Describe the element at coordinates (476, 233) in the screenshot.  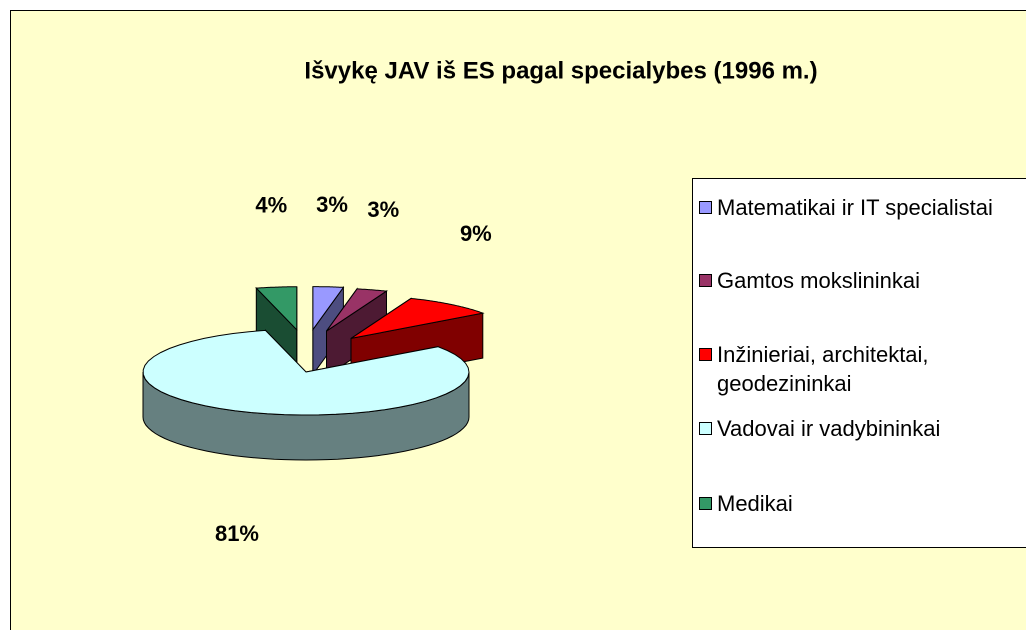
I see `data-label: 9%` at that location.